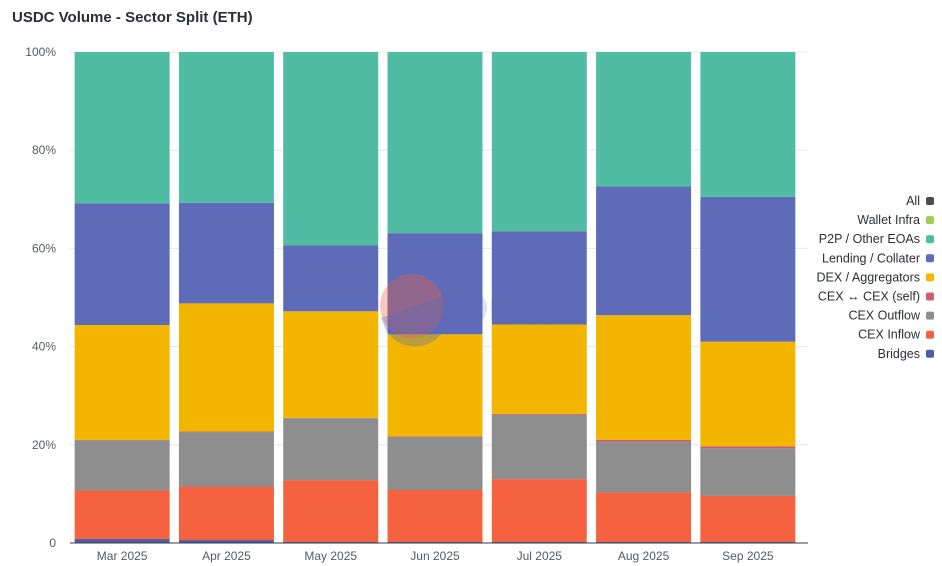  What do you see at coordinates (868, 277) in the screenshot?
I see `legend-label: DEX / Aggregators` at bounding box center [868, 277].